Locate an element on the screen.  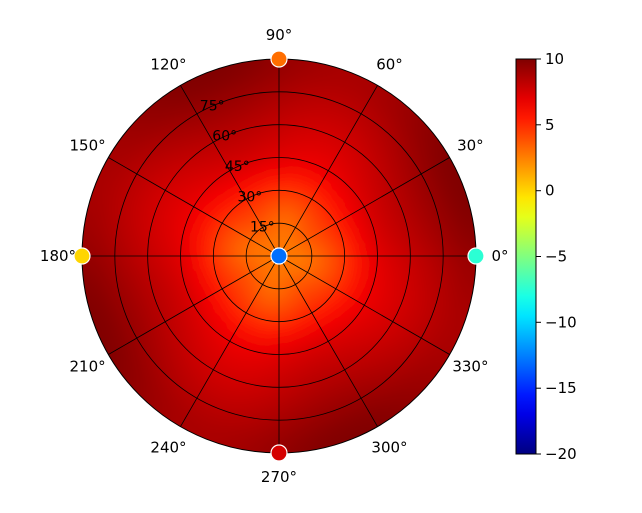
colorbar: 10 5 0 −5 −10 −15 −20 is located at coordinates (546, 256).